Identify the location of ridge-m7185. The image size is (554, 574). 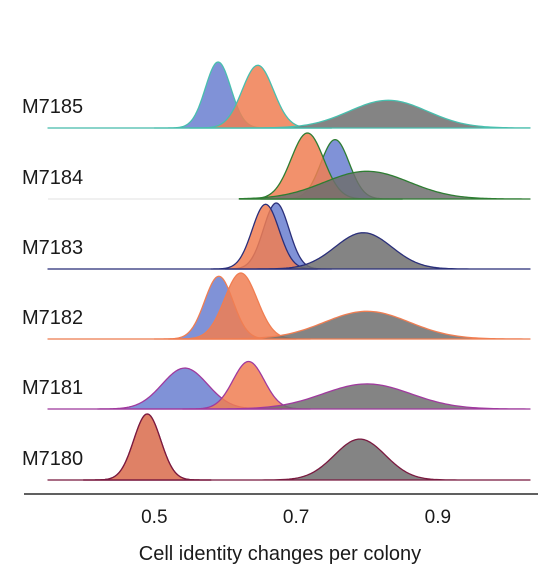
(289, 95).